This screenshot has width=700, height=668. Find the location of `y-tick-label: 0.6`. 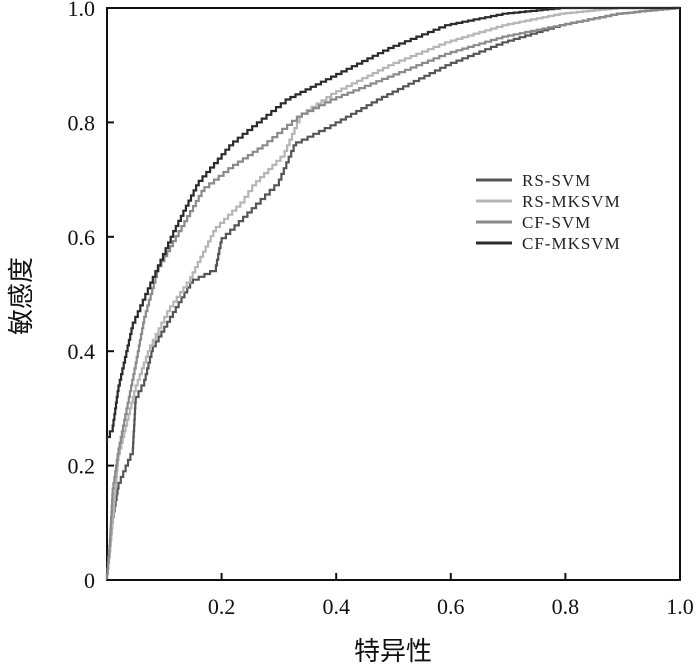

y-tick-label: 0.6 is located at coordinates (82, 237).